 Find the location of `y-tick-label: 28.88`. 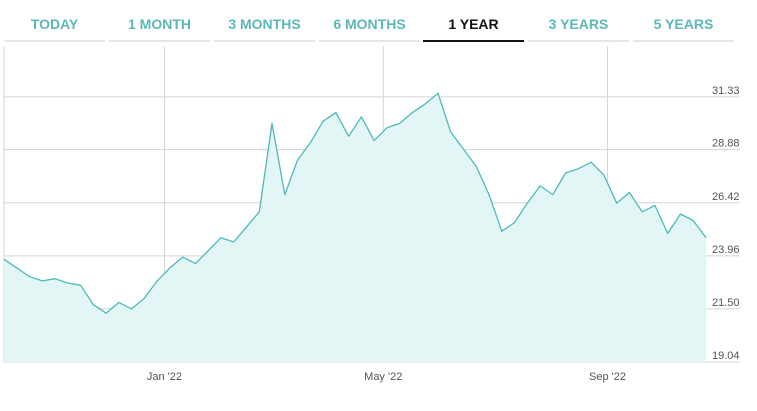

y-tick-label: 28.88 is located at coordinates (726, 144).